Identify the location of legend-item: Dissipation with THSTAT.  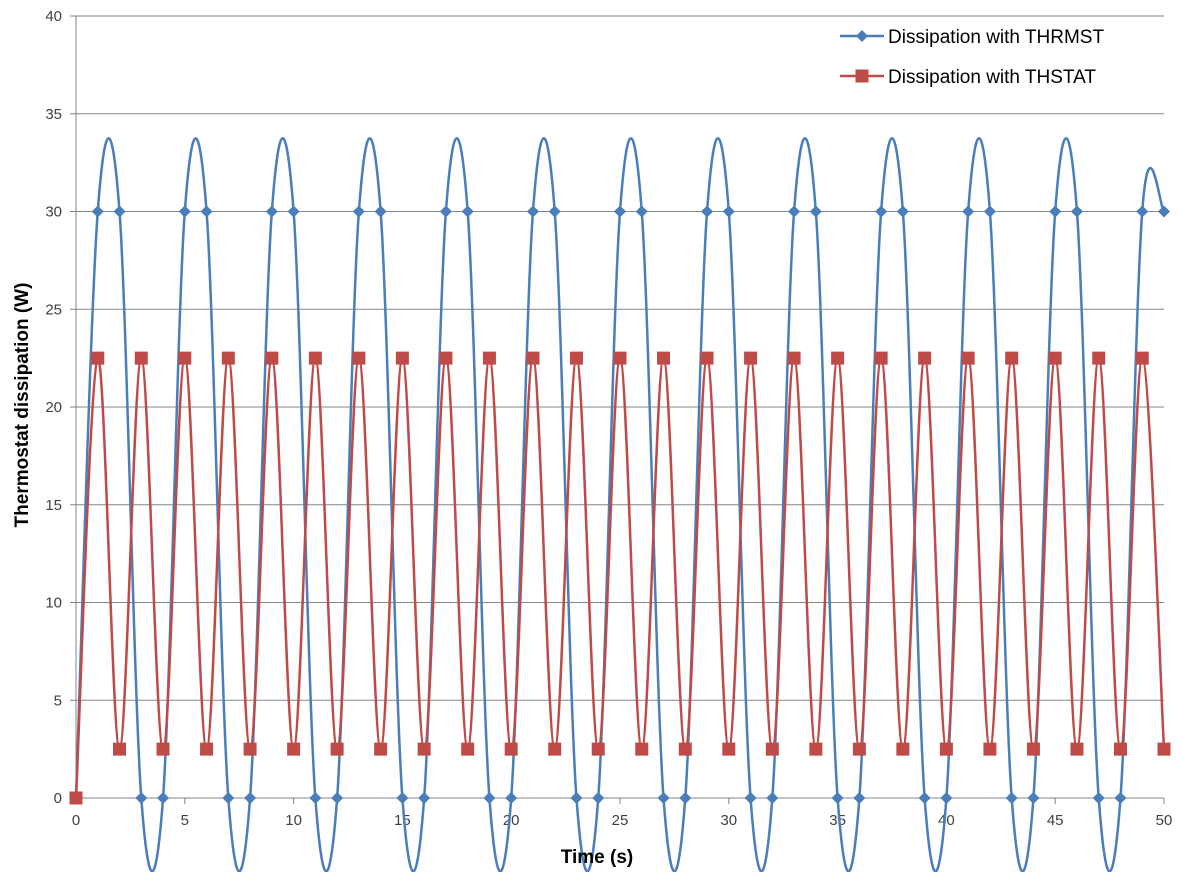
(968, 77).